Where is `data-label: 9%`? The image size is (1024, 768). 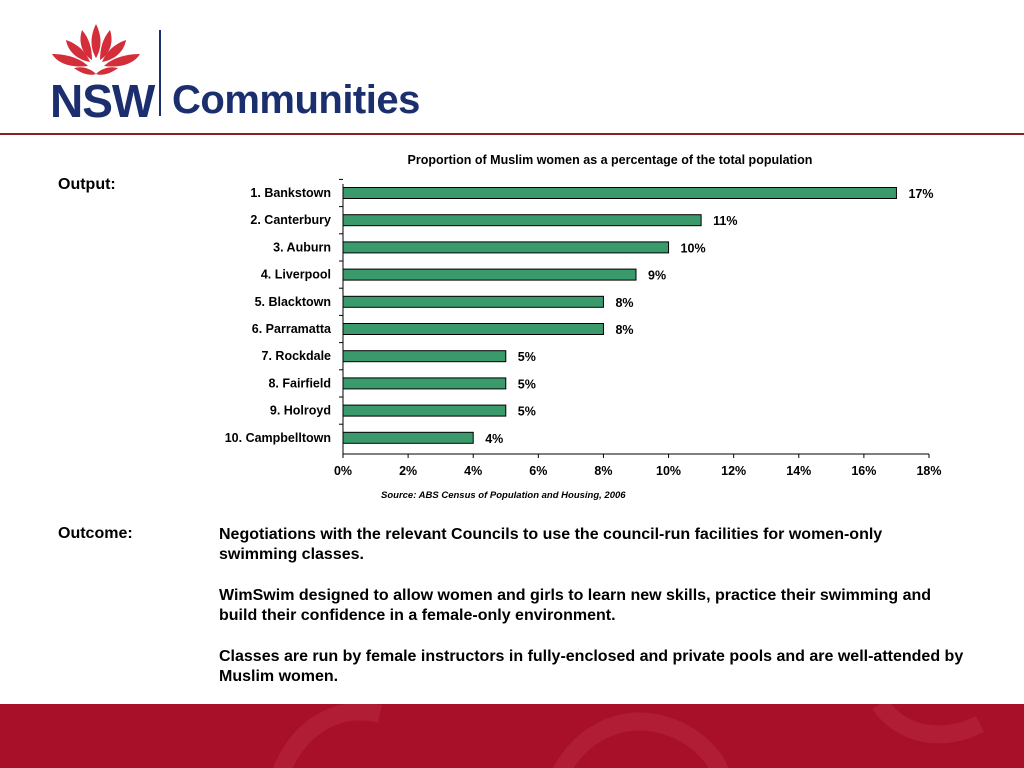
data-label: 9% is located at coordinates (657, 276).